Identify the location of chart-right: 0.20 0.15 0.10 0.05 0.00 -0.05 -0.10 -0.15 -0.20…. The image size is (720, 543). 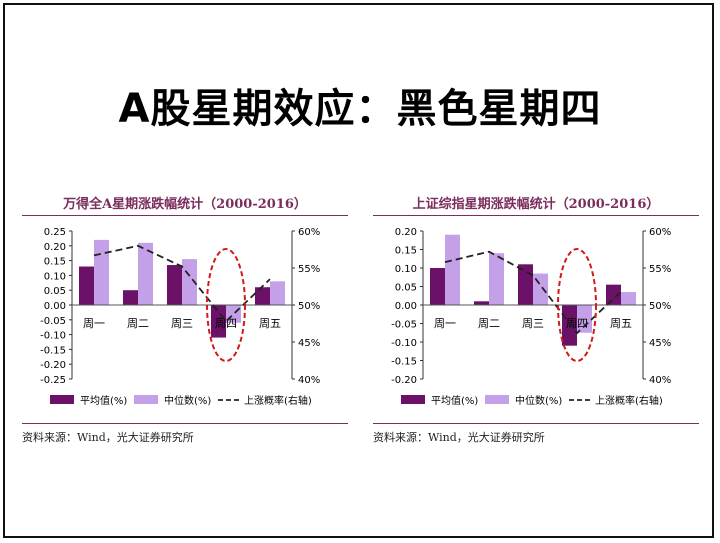
(531, 317).